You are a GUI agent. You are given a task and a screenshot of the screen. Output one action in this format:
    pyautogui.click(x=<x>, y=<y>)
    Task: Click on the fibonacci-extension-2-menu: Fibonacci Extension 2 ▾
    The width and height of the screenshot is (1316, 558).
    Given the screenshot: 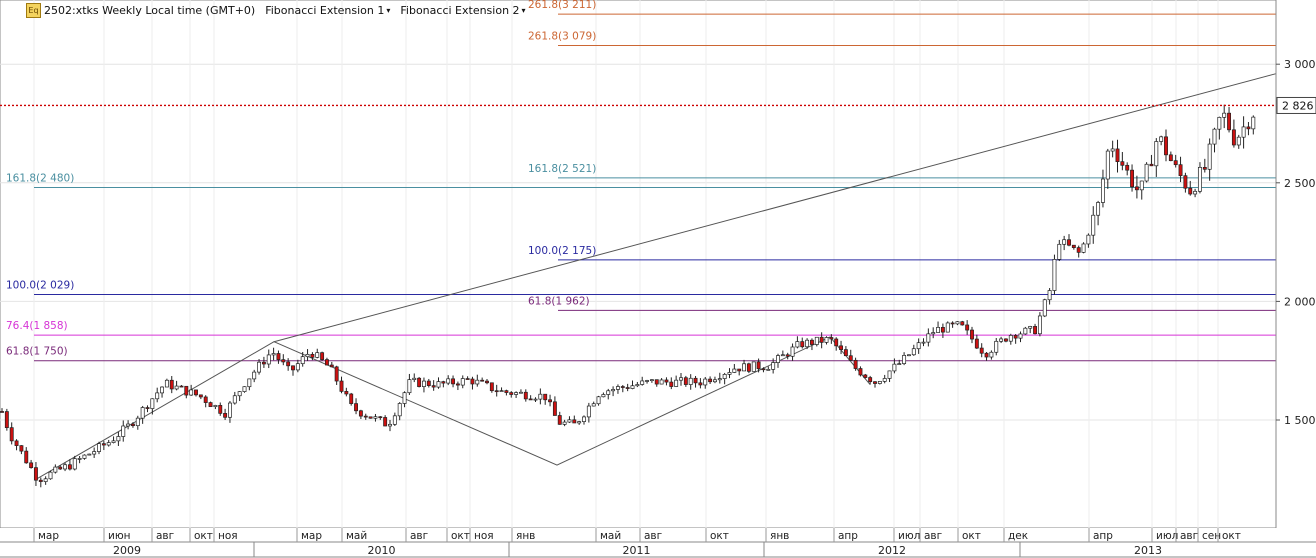 What is the action you would take?
    pyautogui.click(x=462, y=10)
    